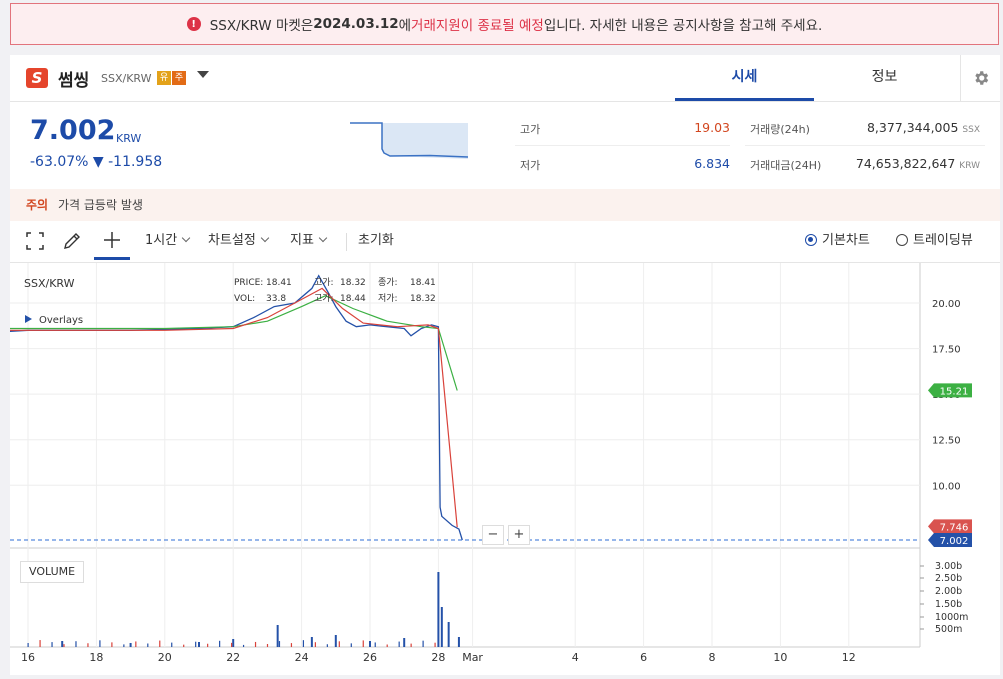 The width and height of the screenshot is (1003, 679). I want to click on last-price-badge: 7.002, so click(954, 541).